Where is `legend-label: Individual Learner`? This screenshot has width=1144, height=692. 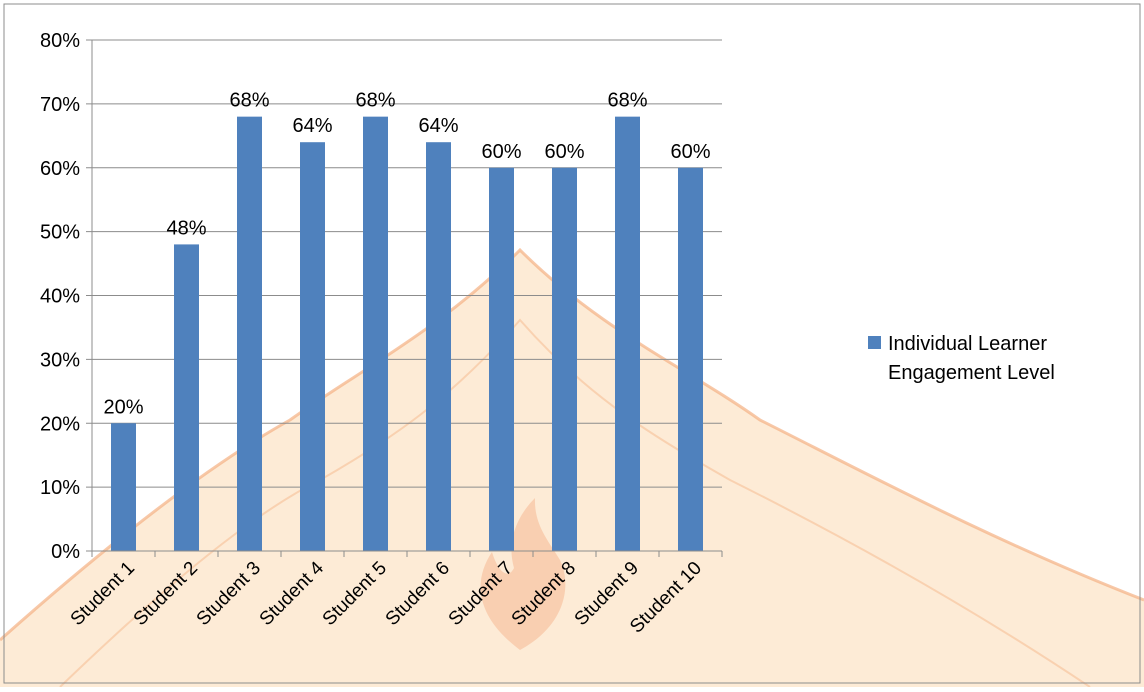 legend-label: Individual Learner is located at coordinates (967, 344).